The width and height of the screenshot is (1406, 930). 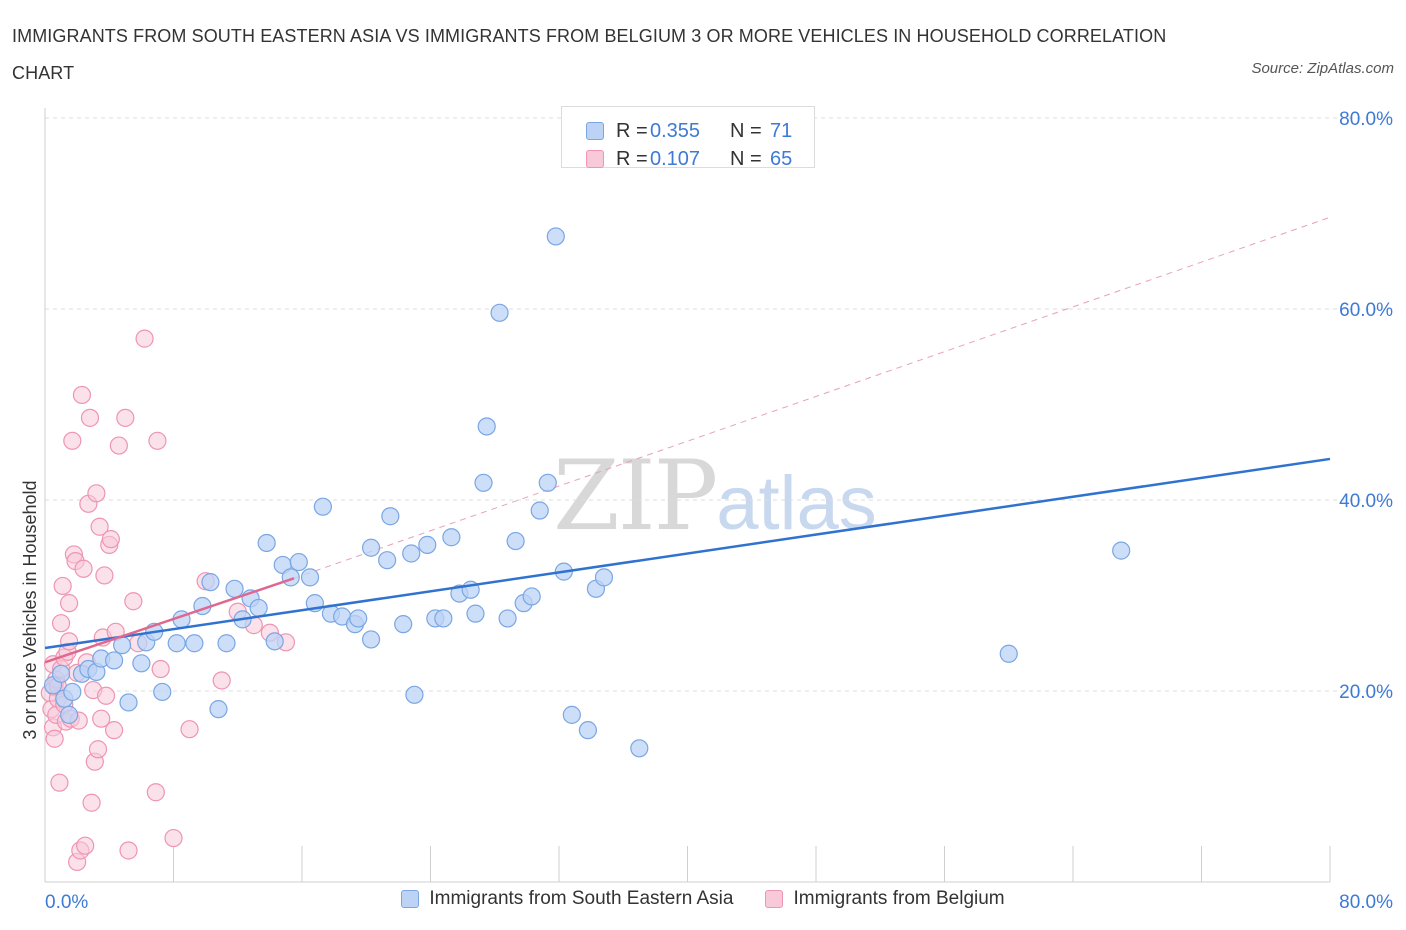 I want to click on y-tick-label: 40.0%, so click(x=1366, y=501).